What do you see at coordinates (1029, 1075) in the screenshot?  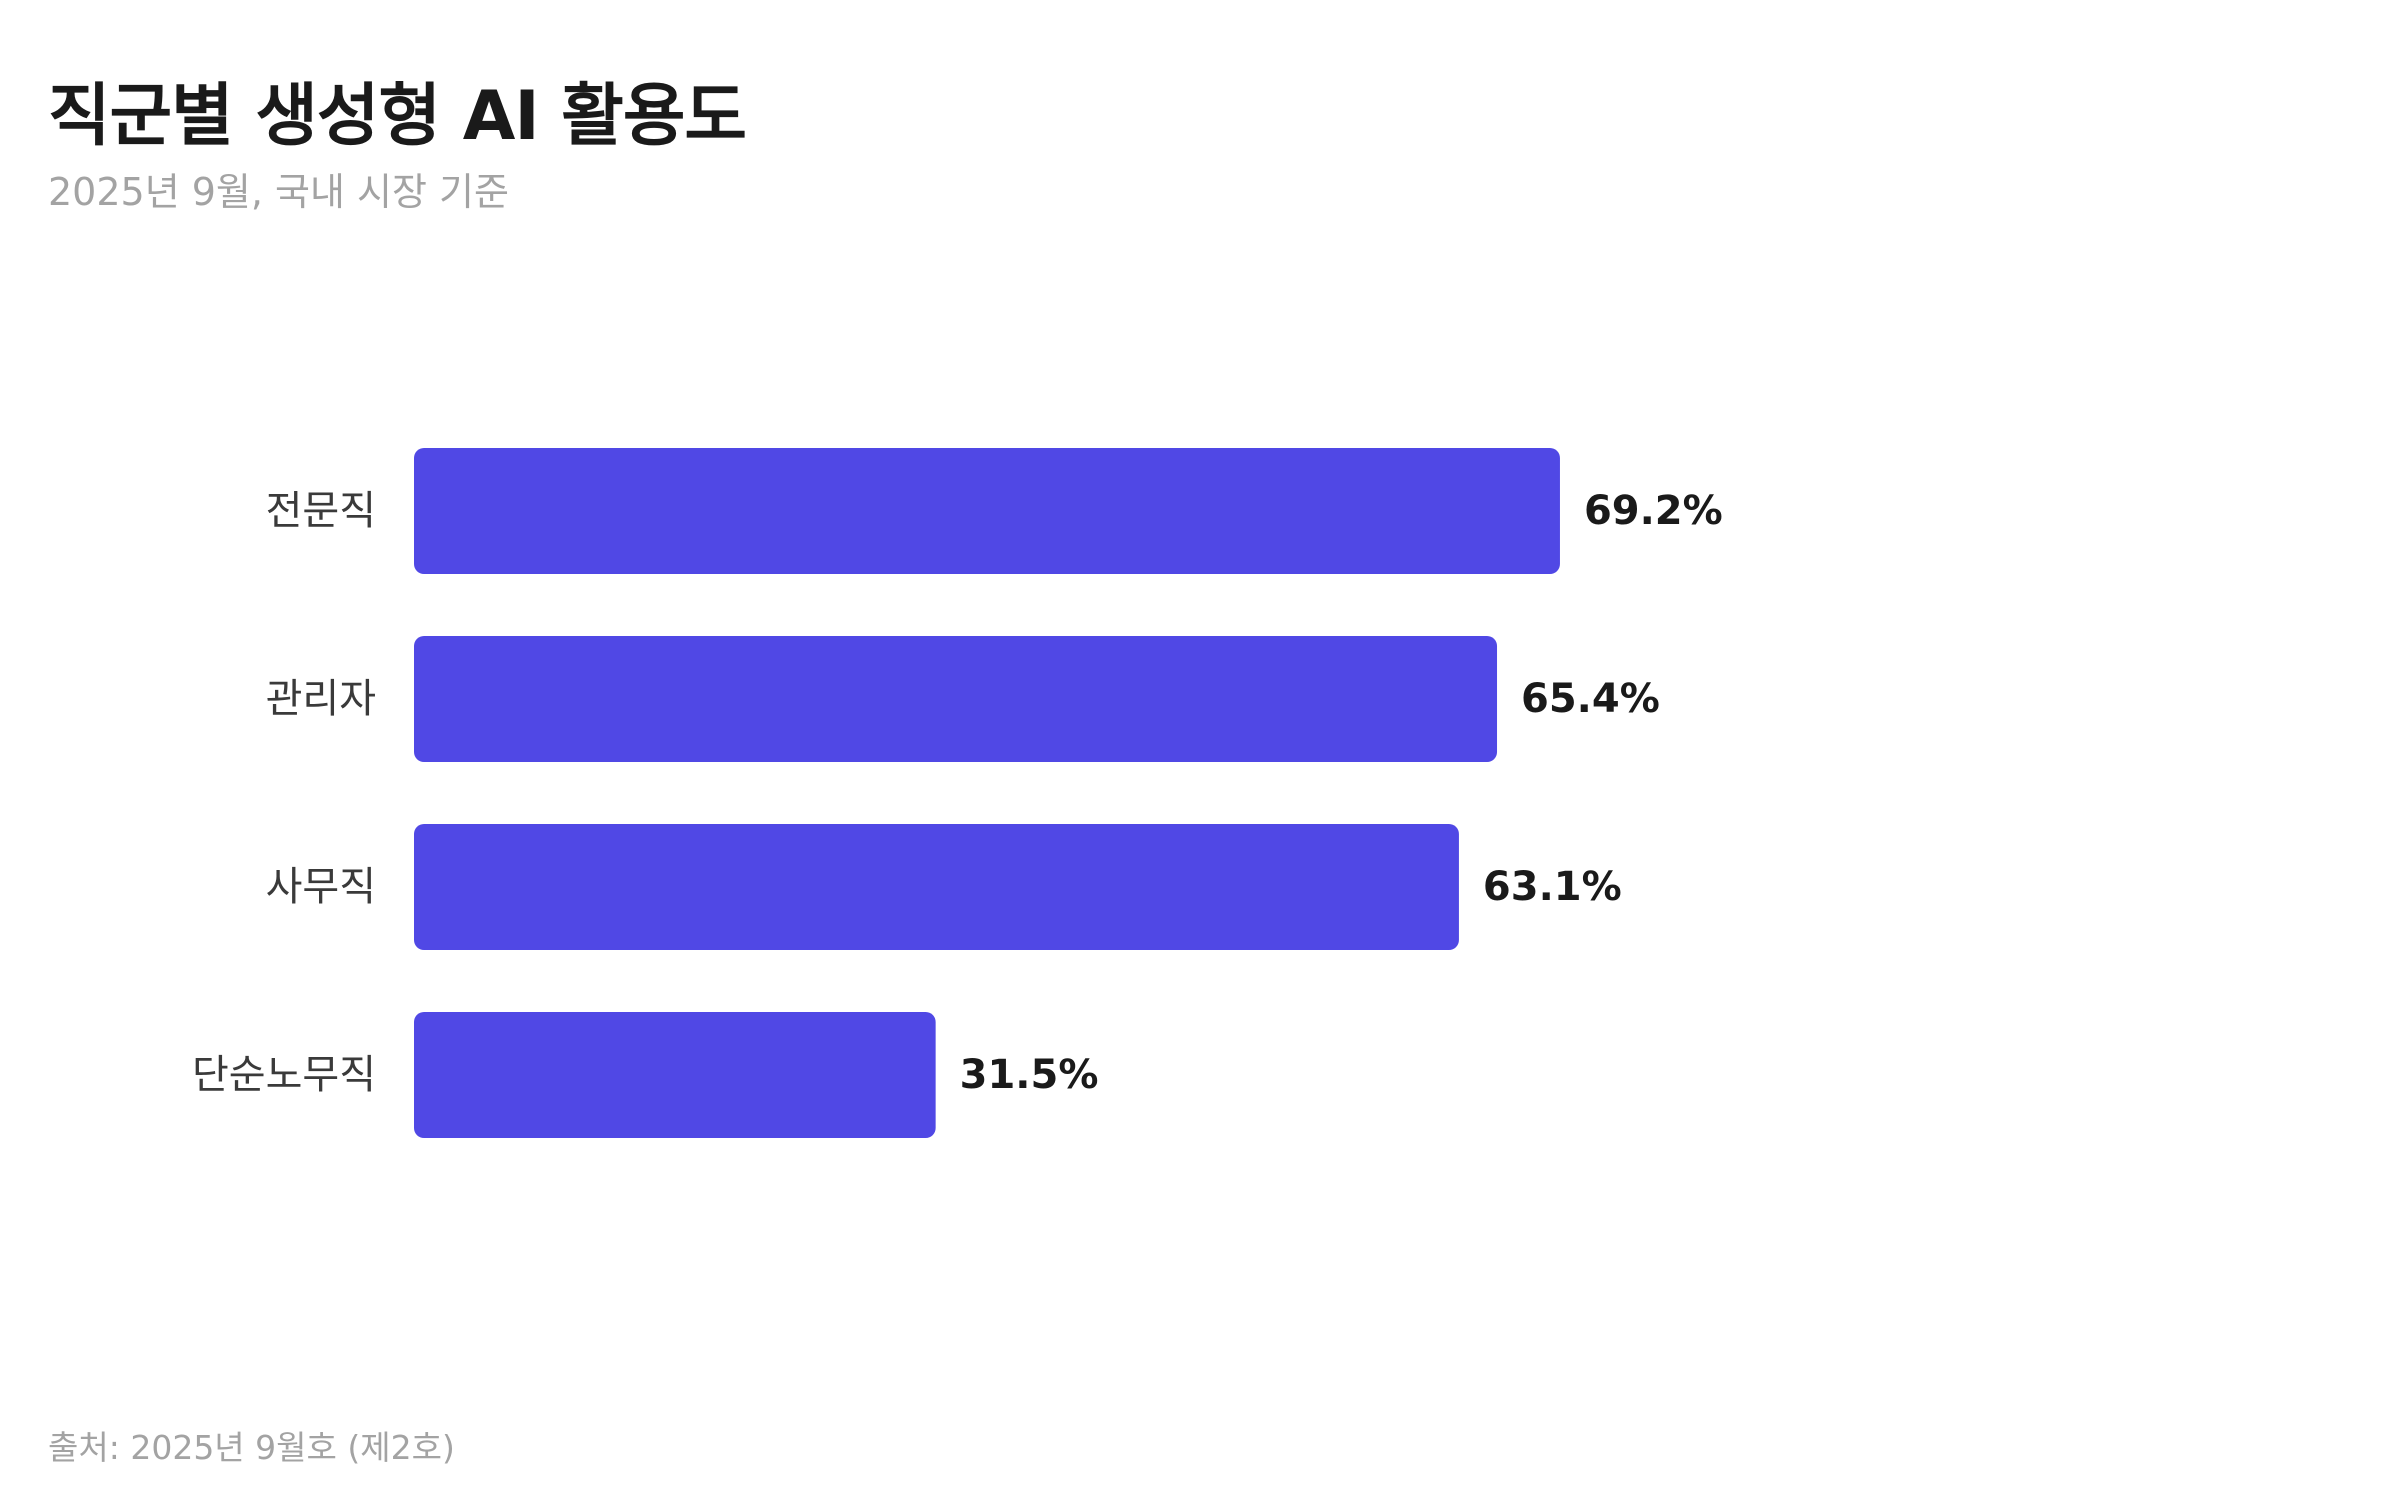 I see `value-label: 31.5%` at bounding box center [1029, 1075].